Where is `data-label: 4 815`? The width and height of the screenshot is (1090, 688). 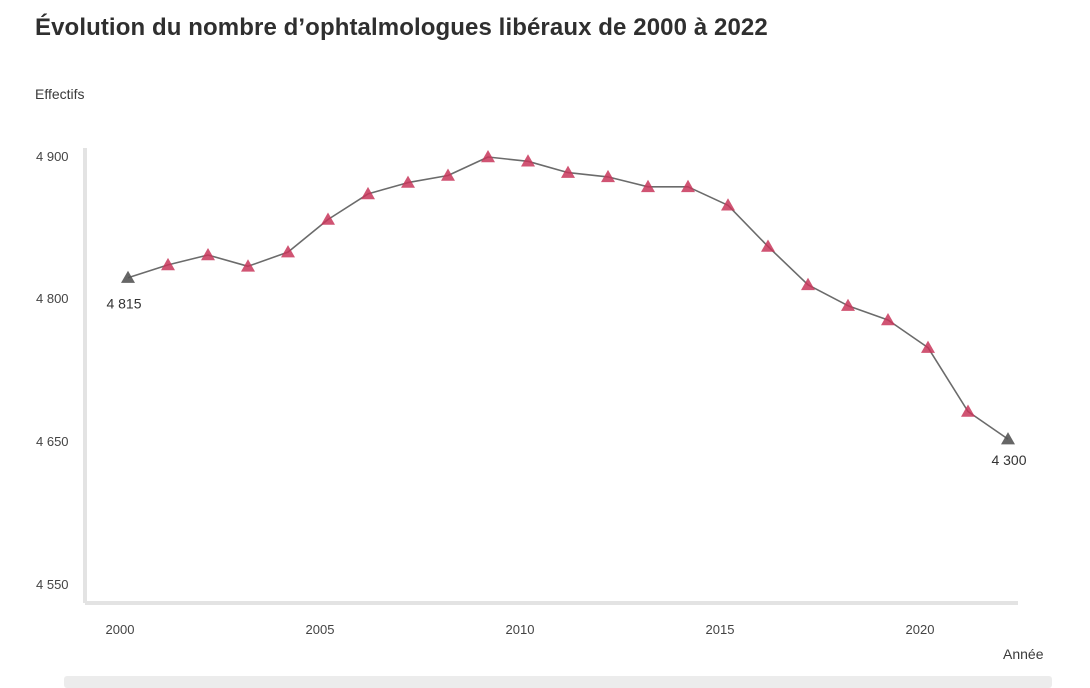 data-label: 4 815 is located at coordinates (123, 304).